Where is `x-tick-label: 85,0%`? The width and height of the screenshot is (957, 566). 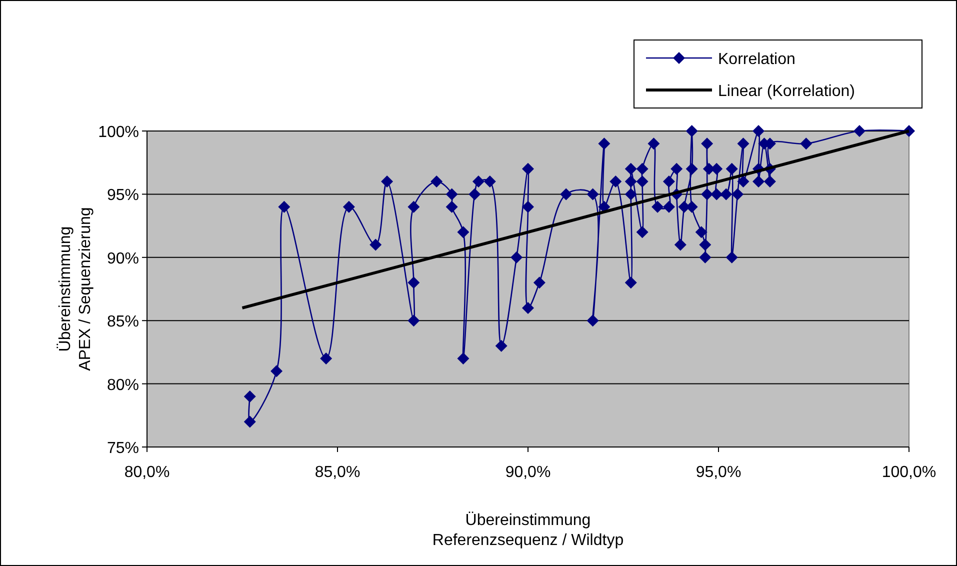 x-tick-label: 85,0% is located at coordinates (337, 472).